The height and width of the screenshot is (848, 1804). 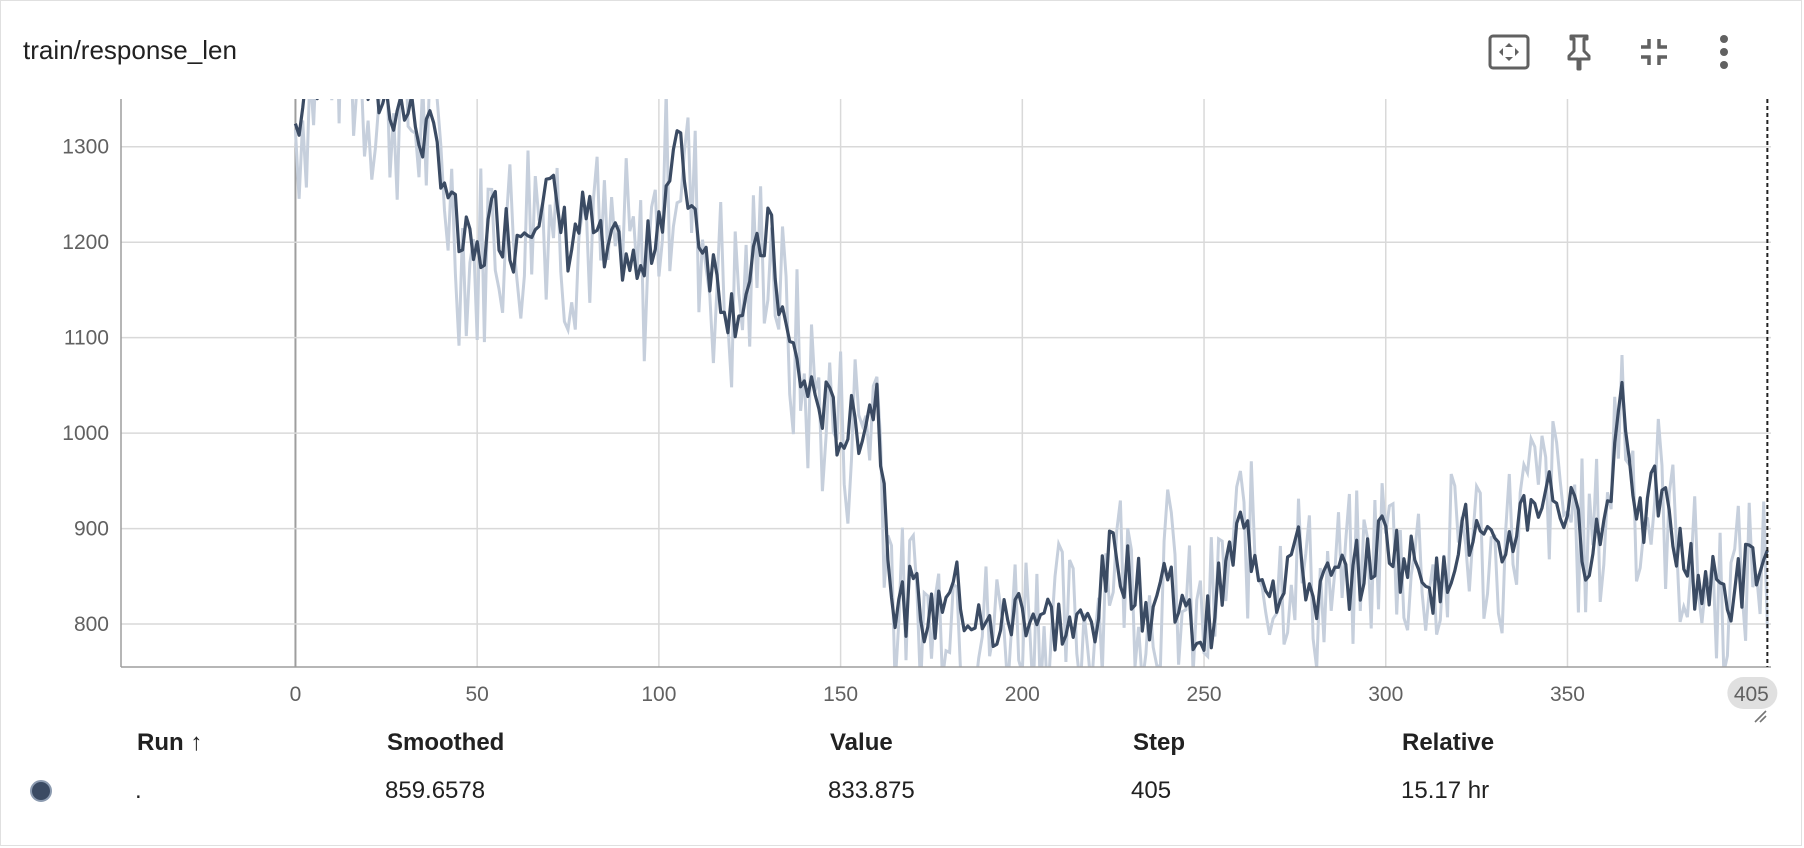 What do you see at coordinates (1752, 404) in the screenshot?
I see `hover-indicator: 405` at bounding box center [1752, 404].